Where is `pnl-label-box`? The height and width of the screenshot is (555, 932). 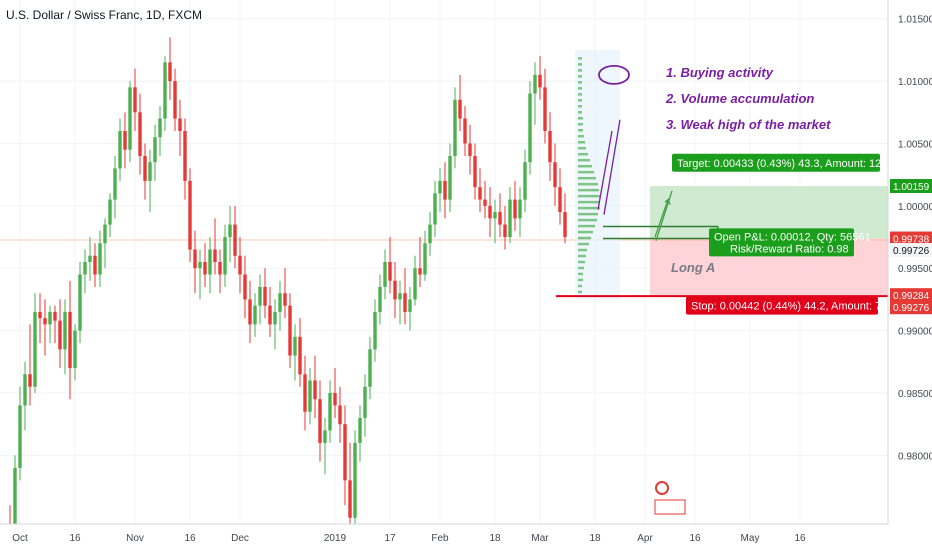 pnl-label-box is located at coordinates (781, 242).